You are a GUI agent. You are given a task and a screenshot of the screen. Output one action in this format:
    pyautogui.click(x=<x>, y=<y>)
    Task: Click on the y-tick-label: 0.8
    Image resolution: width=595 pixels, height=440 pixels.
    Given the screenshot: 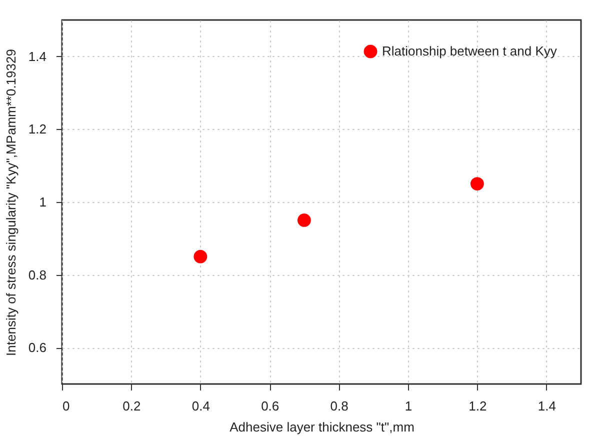 What is the action you would take?
    pyautogui.click(x=37, y=274)
    